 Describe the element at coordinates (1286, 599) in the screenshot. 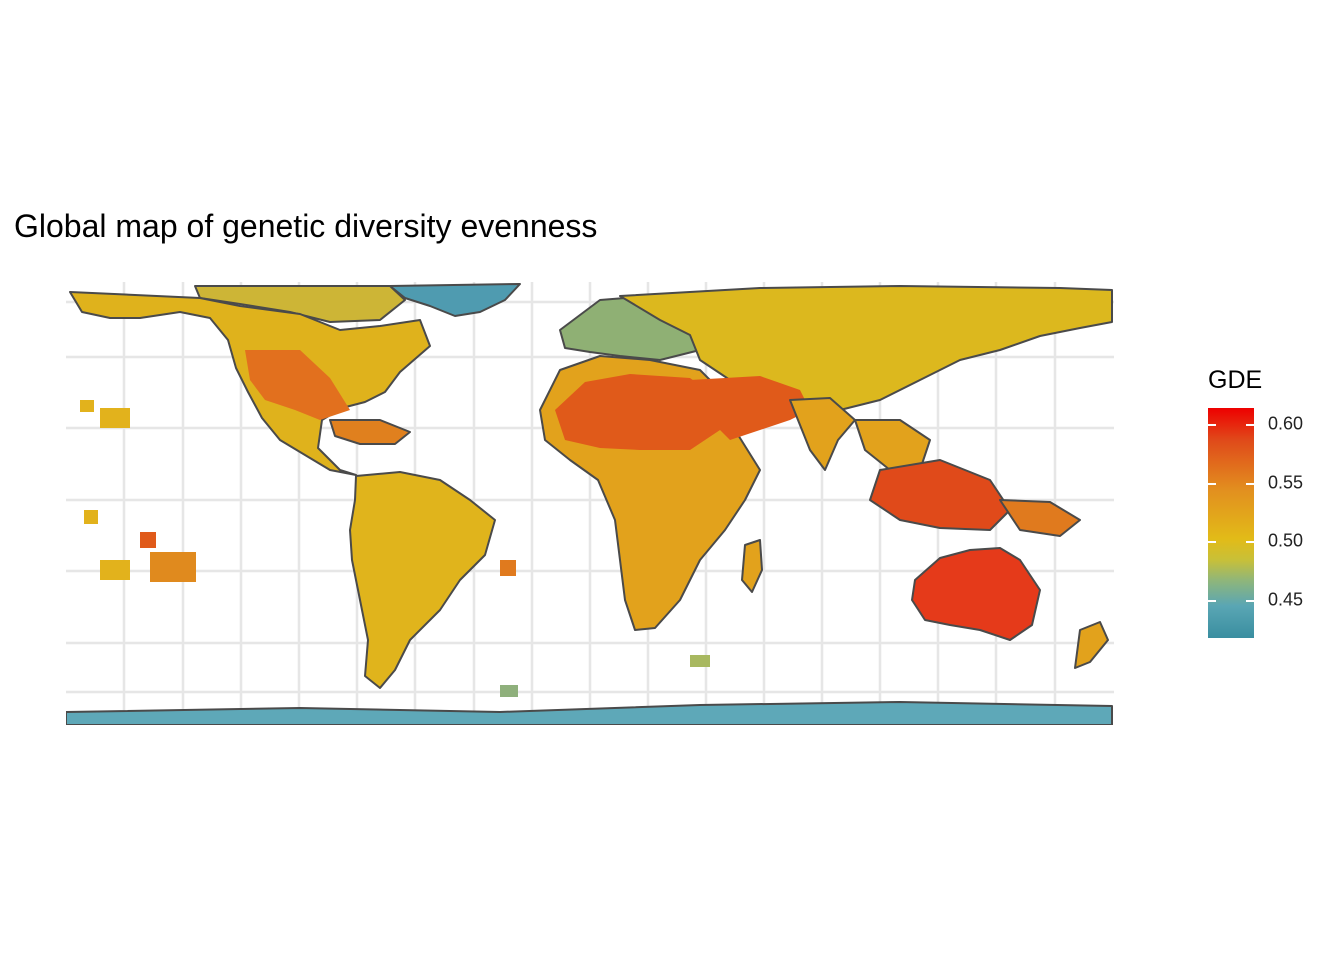

I see `legend-tick-label: 0.45` at that location.